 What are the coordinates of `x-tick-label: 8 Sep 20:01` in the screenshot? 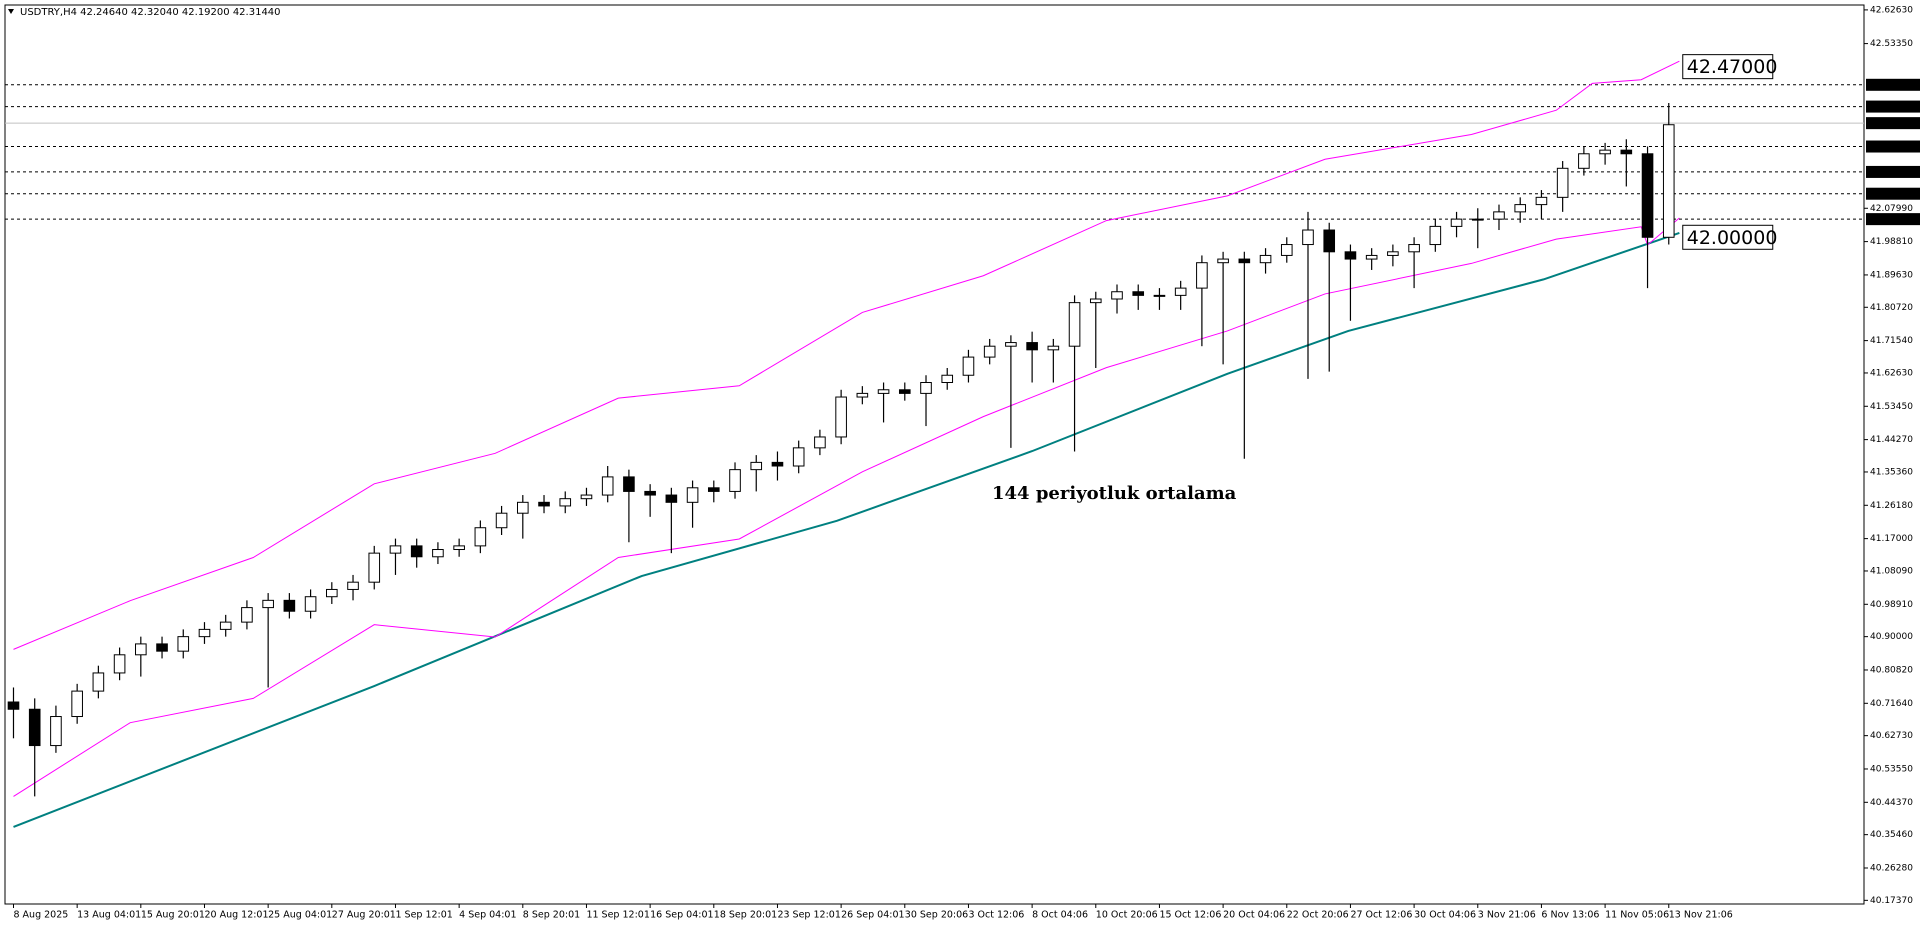 It's located at (551, 915).